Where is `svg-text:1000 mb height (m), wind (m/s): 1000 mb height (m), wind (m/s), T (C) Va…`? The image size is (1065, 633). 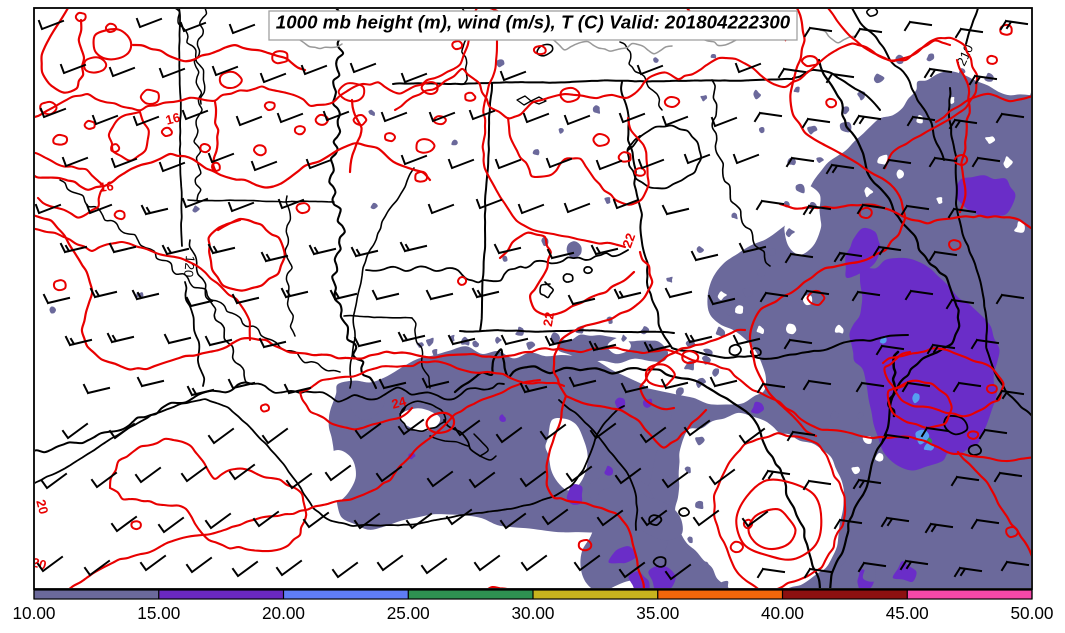 svg-text:1000 mb height (m), wind (m/s): 1000 mb height (m), wind (m/s), T (C) Va… is located at coordinates (533, 22).